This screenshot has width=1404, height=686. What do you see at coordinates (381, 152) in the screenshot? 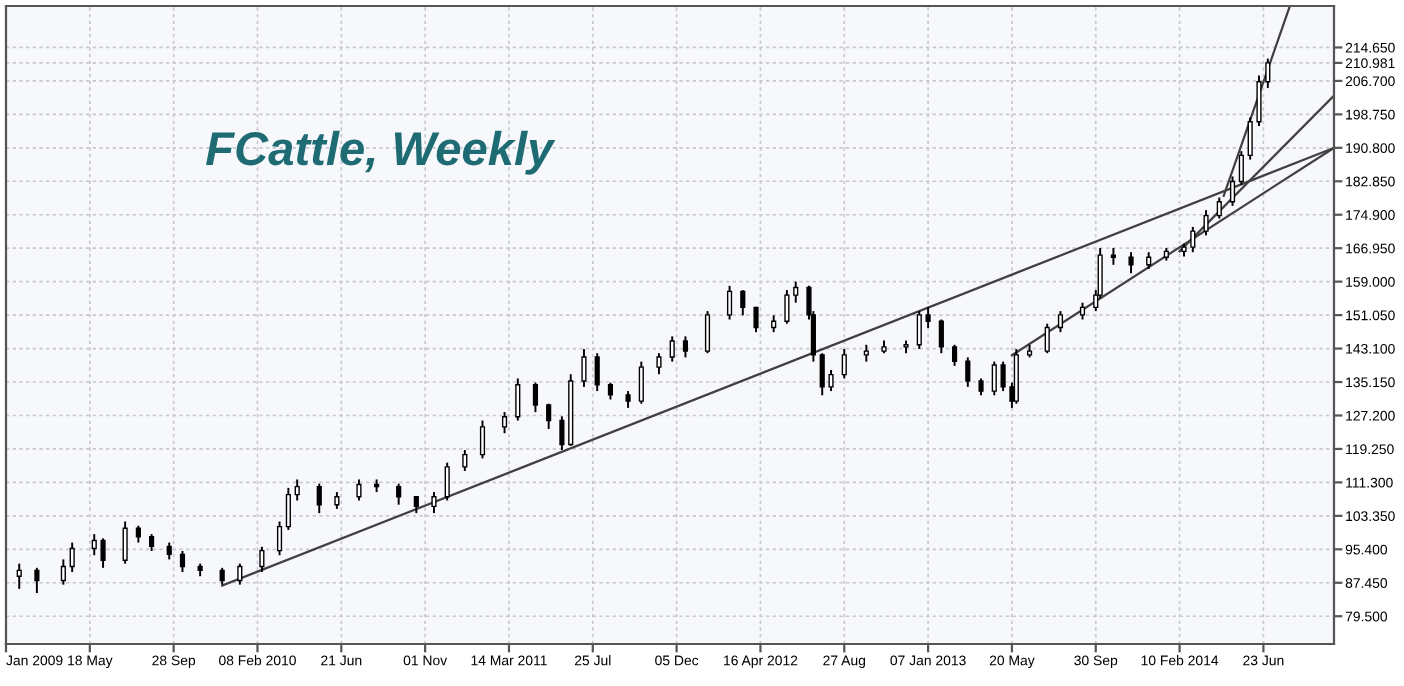
I see `text: FCattle, Weekly` at bounding box center [381, 152].